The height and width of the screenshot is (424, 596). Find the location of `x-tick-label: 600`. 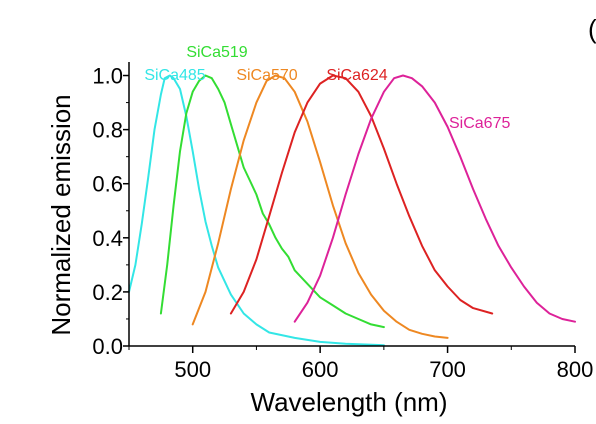

x-tick-label: 600 is located at coordinates (320, 369).